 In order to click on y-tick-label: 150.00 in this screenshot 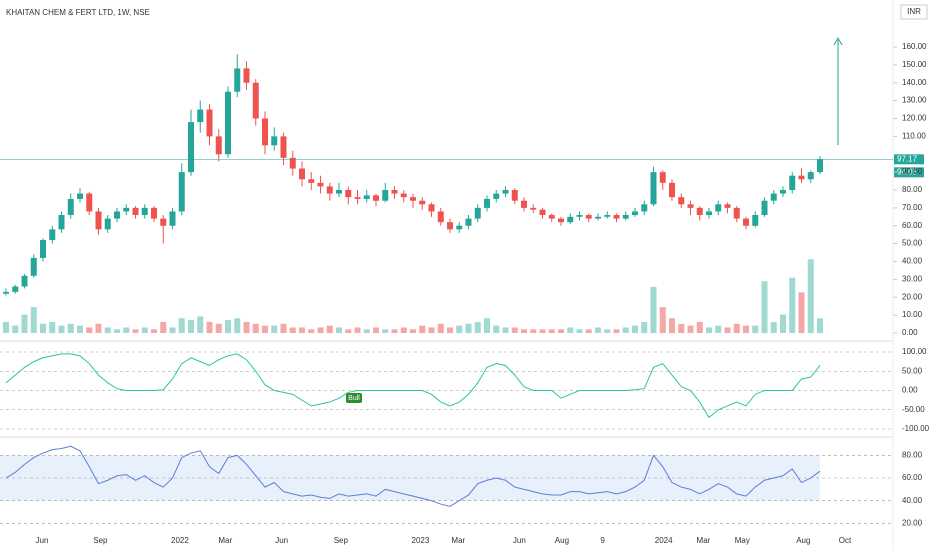, I will do `click(914, 64)`.